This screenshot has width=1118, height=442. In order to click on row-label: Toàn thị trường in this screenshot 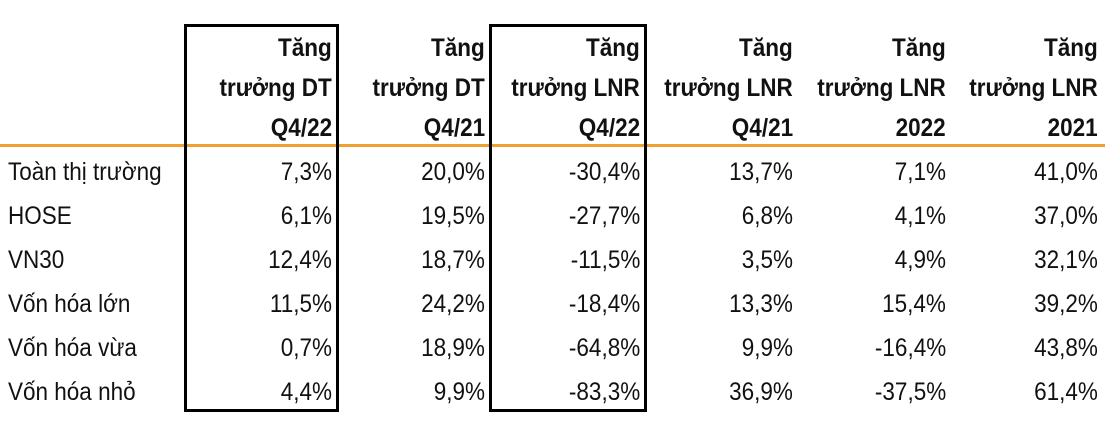, I will do `click(85, 172)`.